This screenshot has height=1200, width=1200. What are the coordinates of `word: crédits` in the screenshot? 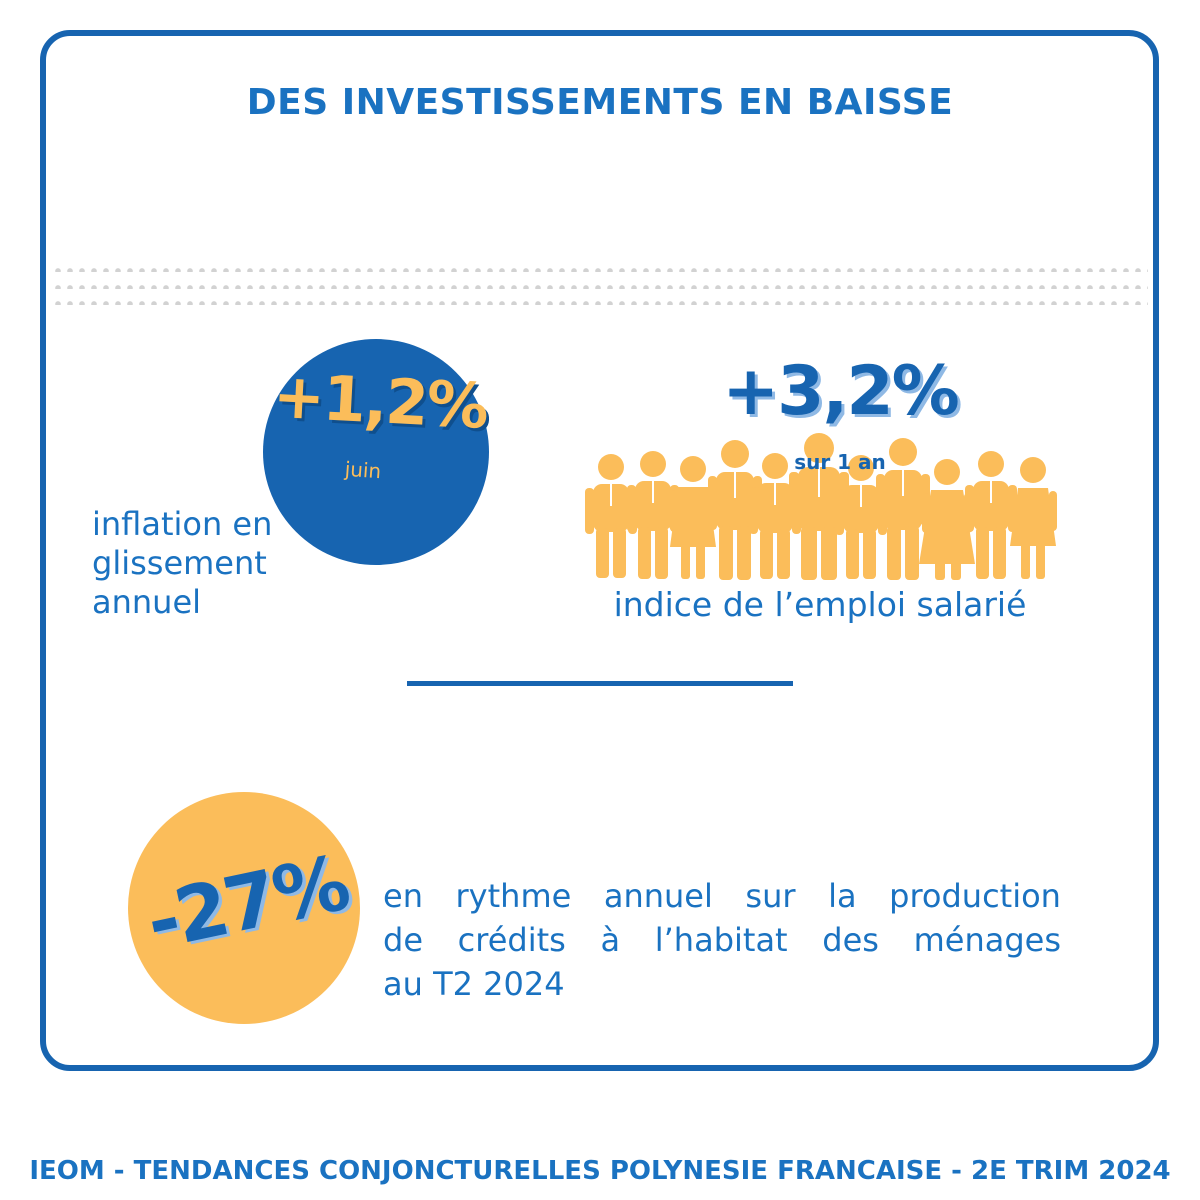 It's located at (511, 940).